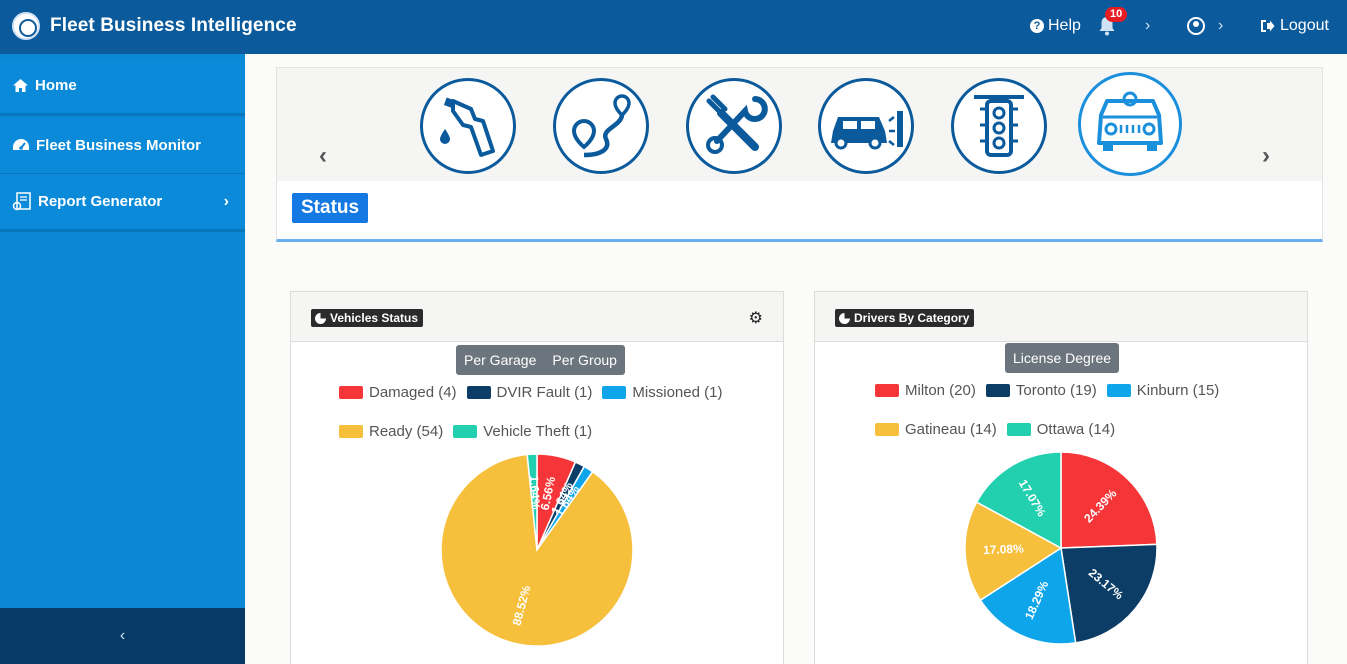  I want to click on car-crash-icon, so click(866, 126).